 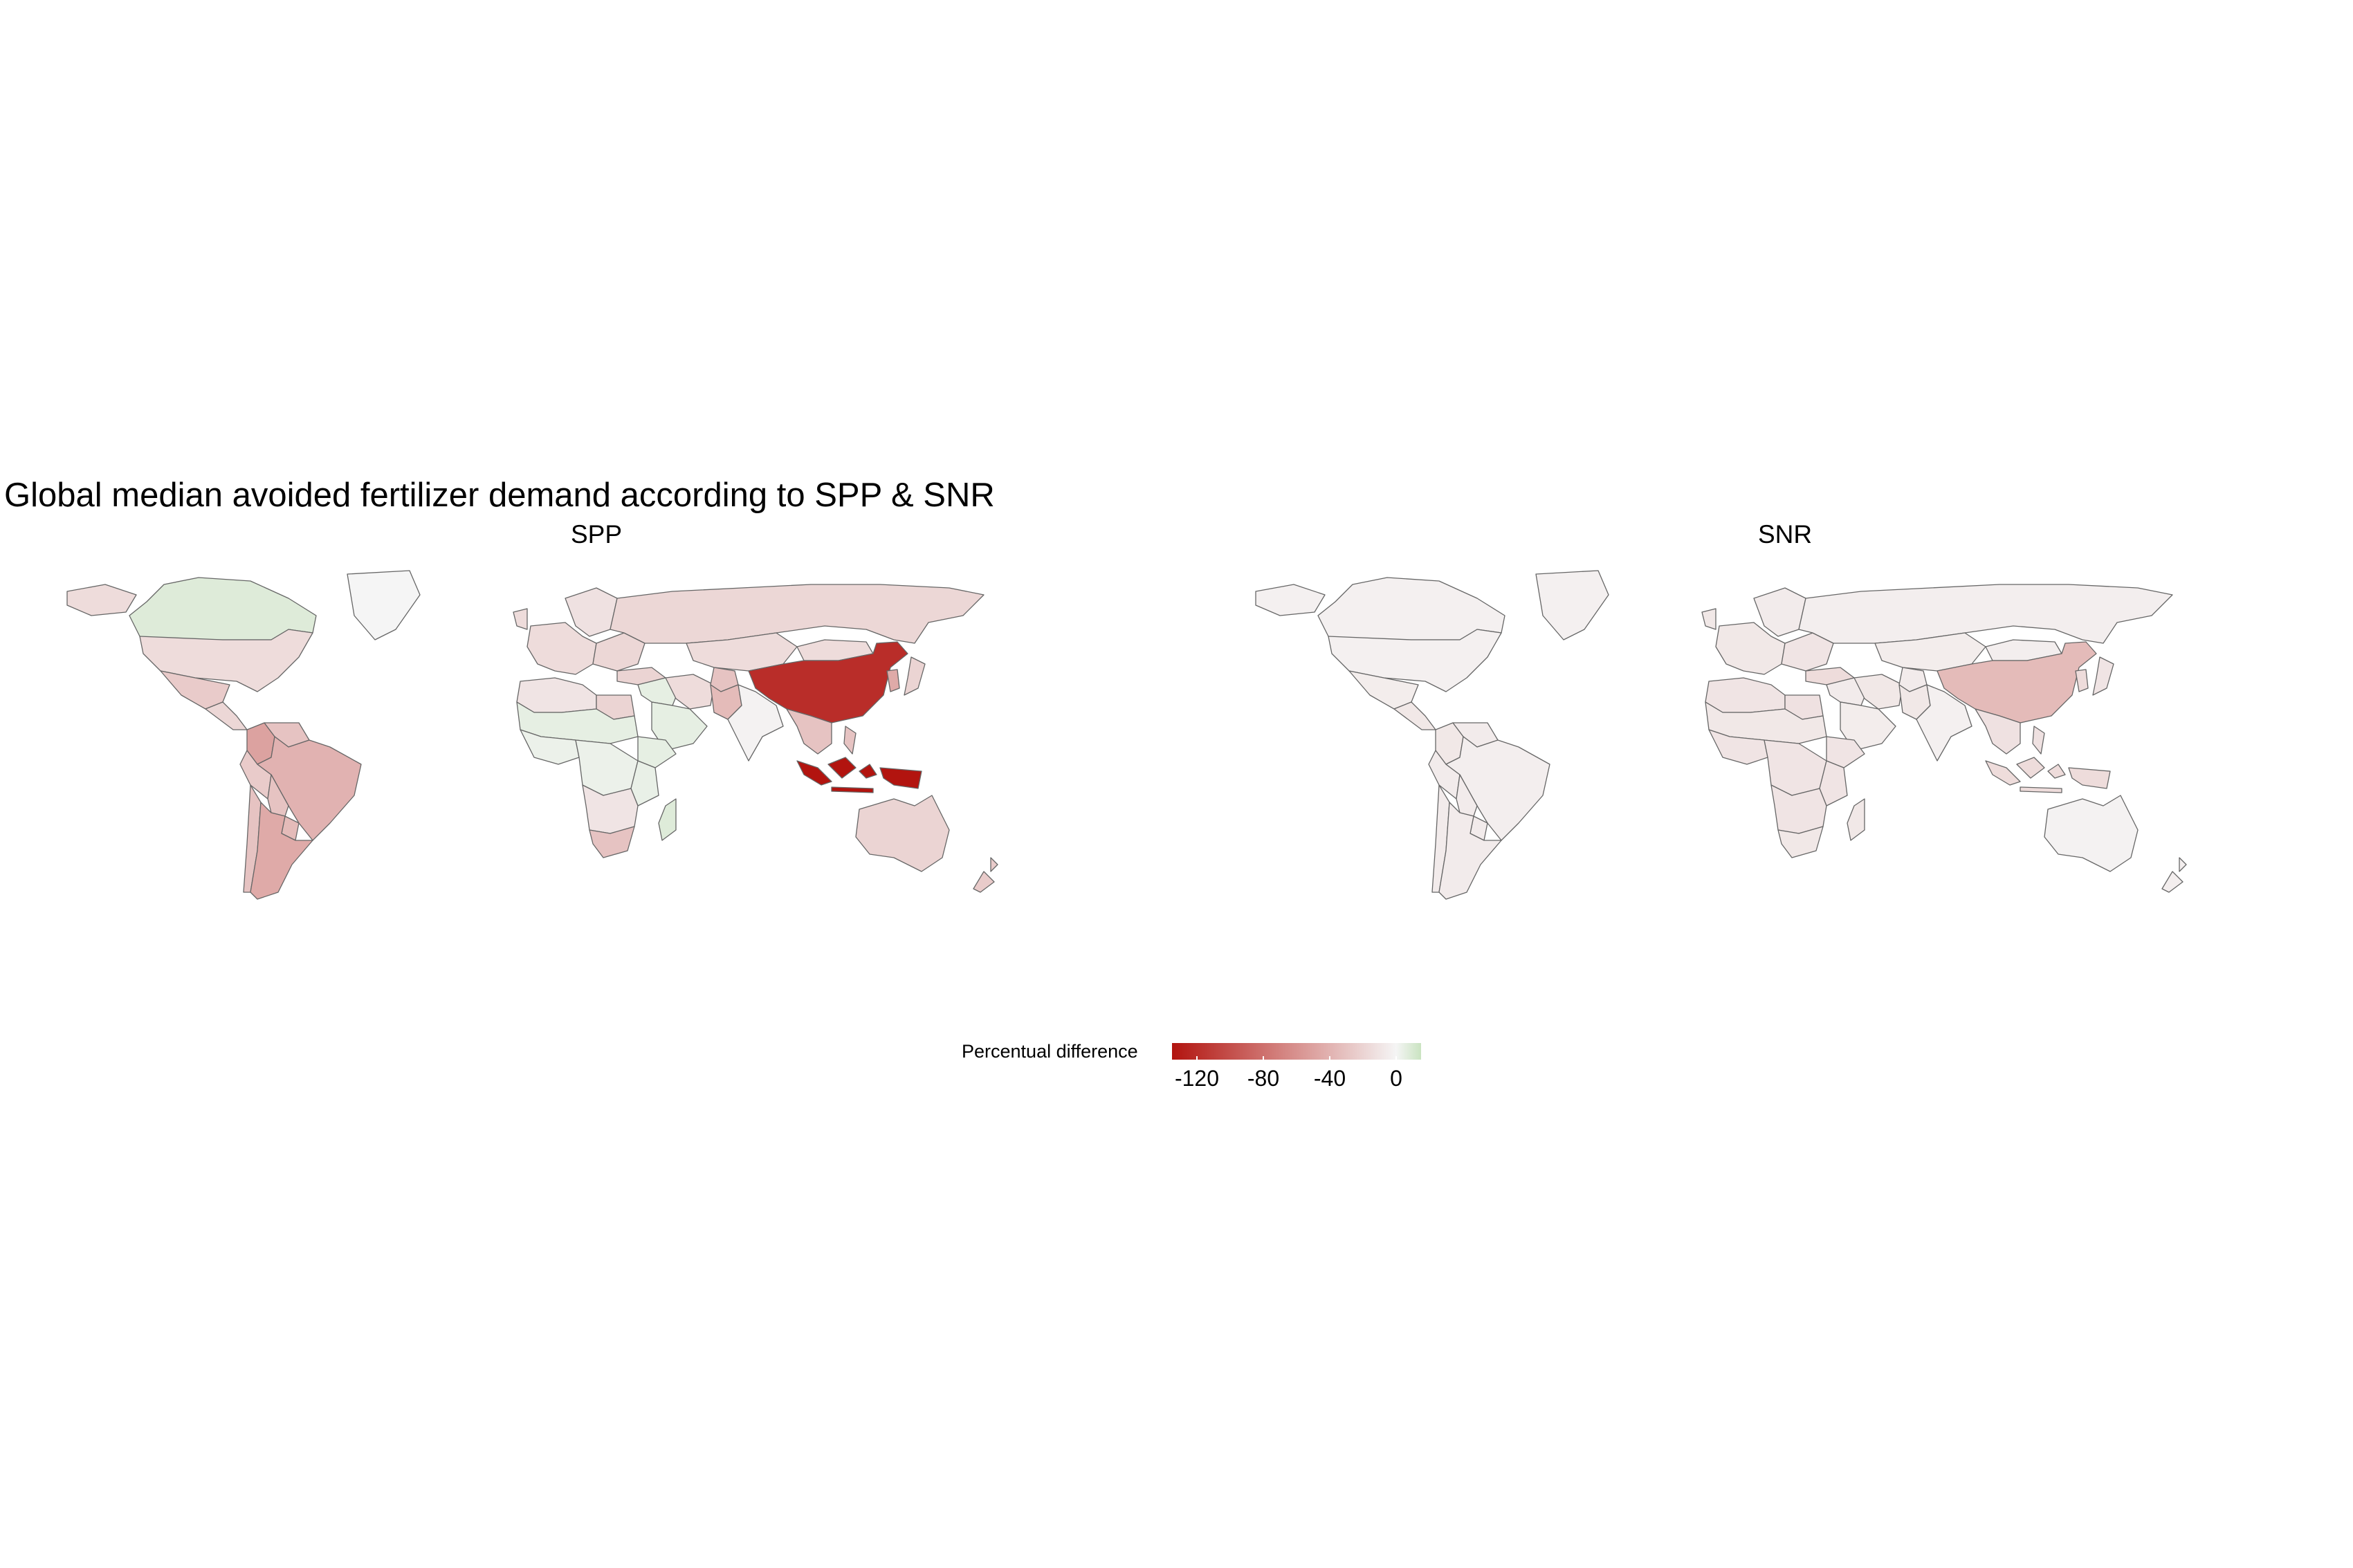 What do you see at coordinates (1197, 1078) in the screenshot?
I see `legend-tick-label: -120` at bounding box center [1197, 1078].